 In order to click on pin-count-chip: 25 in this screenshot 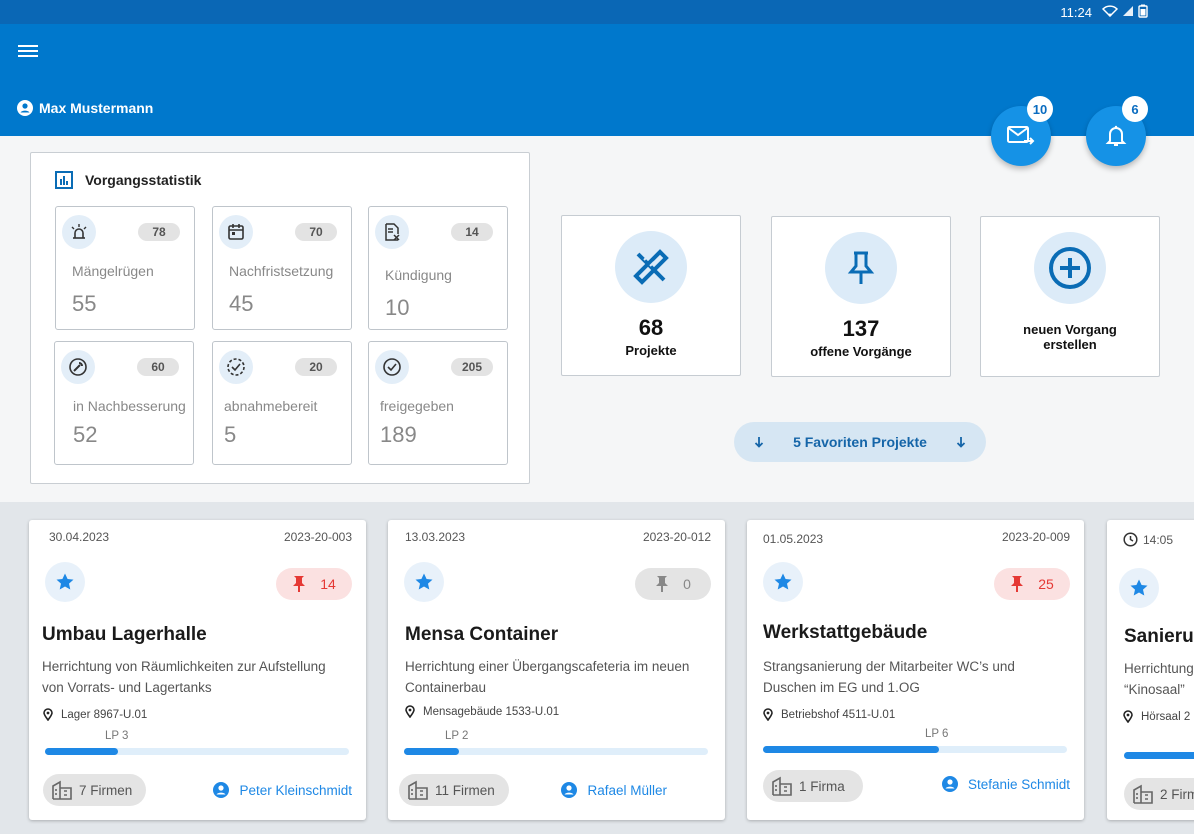, I will do `click(1032, 584)`.